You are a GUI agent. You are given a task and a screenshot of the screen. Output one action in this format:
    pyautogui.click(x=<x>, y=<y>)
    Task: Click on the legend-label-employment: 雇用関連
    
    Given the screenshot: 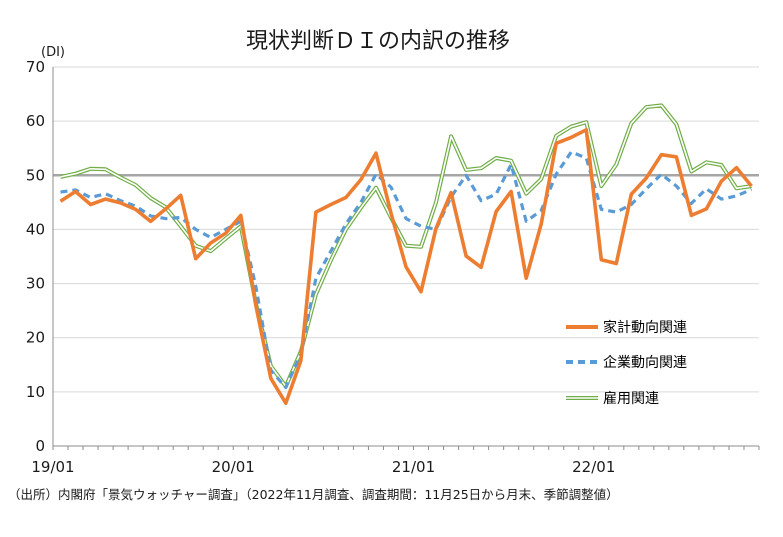 What is the action you would take?
    pyautogui.click(x=631, y=398)
    